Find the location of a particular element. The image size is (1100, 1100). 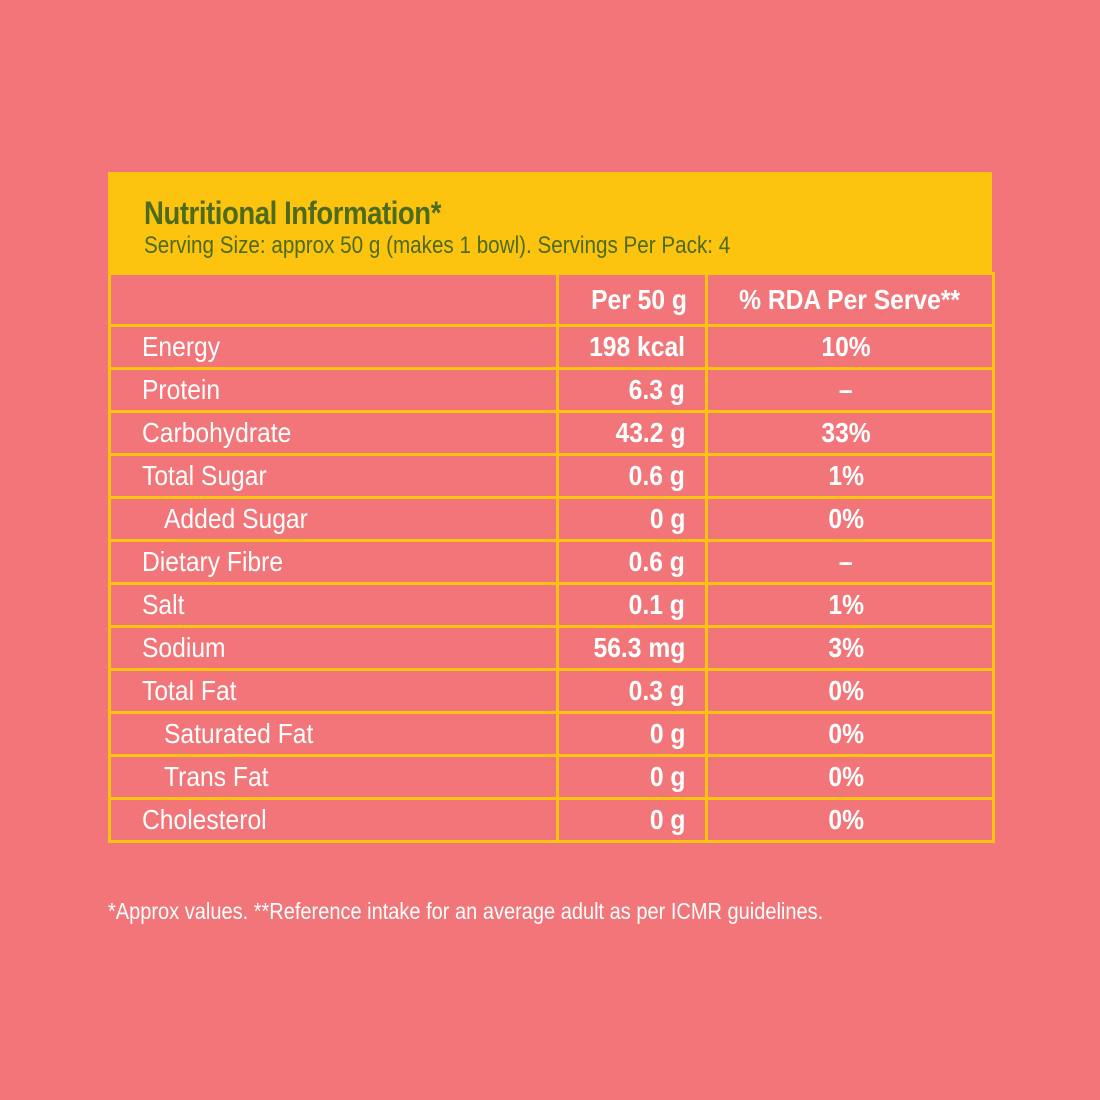

nutrient-name: Sodium is located at coordinates (333, 648).